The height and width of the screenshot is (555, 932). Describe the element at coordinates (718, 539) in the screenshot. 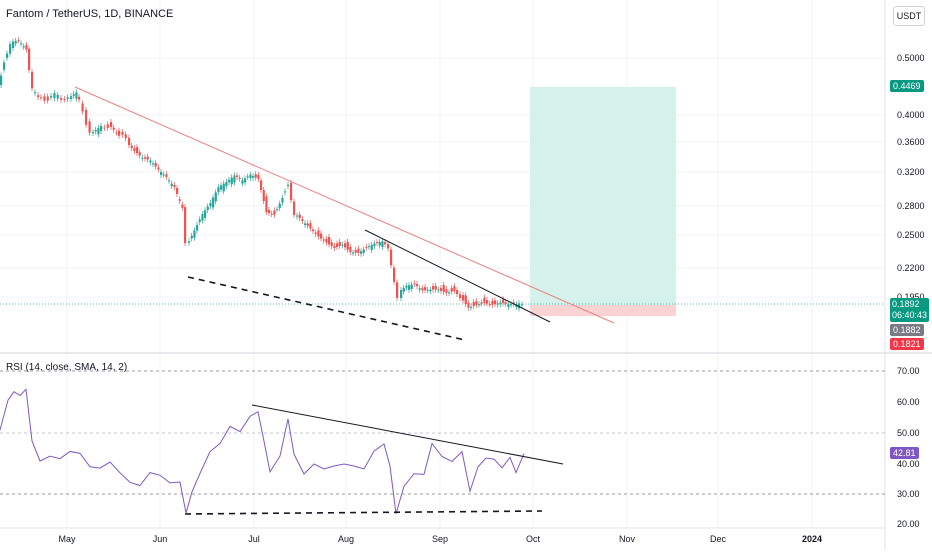

I see `time-label: Dec` at that location.